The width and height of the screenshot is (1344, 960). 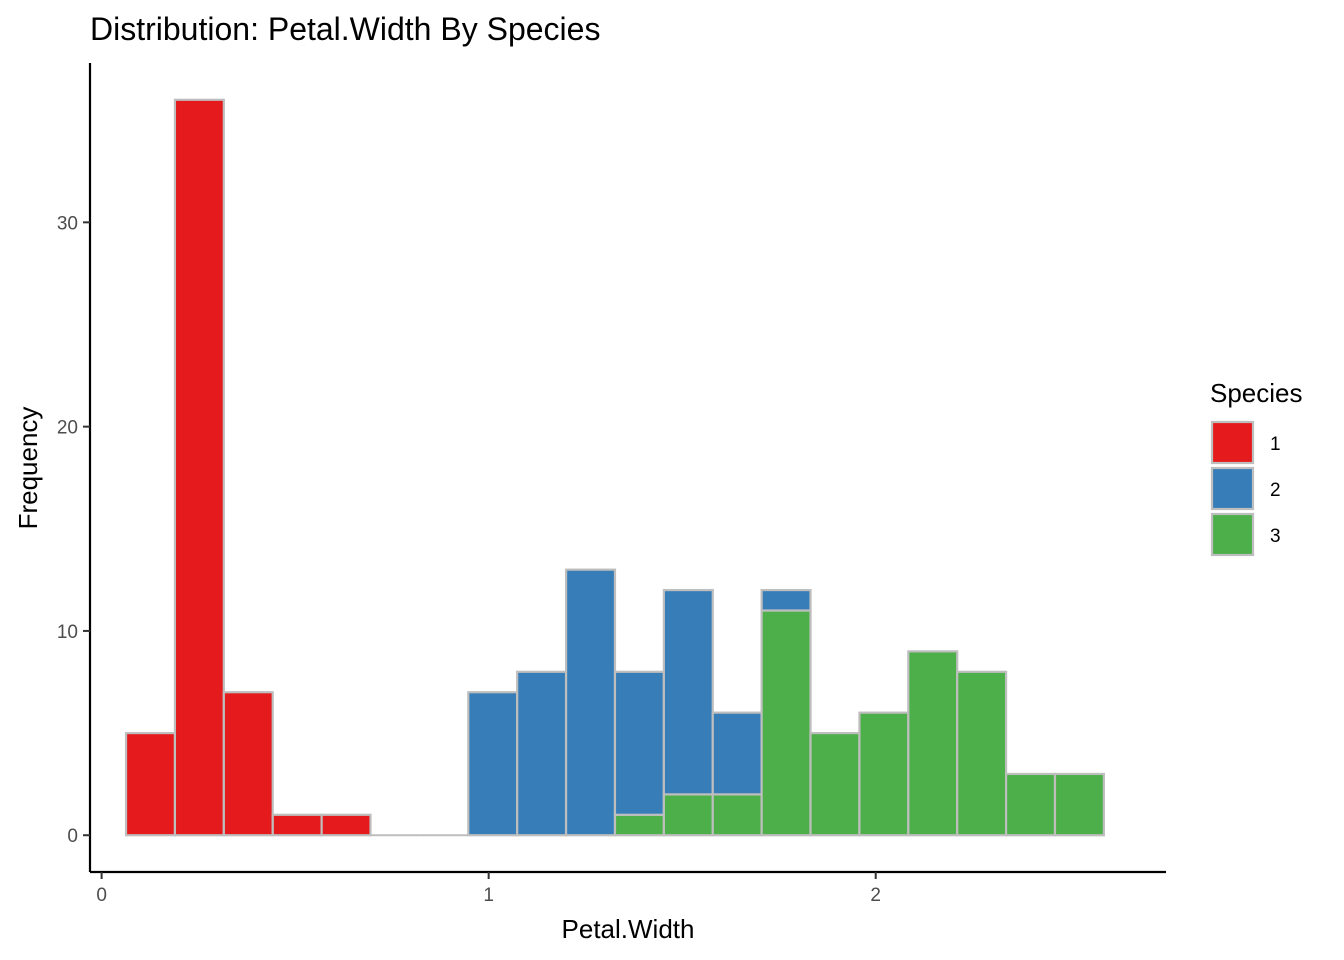 I want to click on legend-title: Species, so click(x=1256, y=393).